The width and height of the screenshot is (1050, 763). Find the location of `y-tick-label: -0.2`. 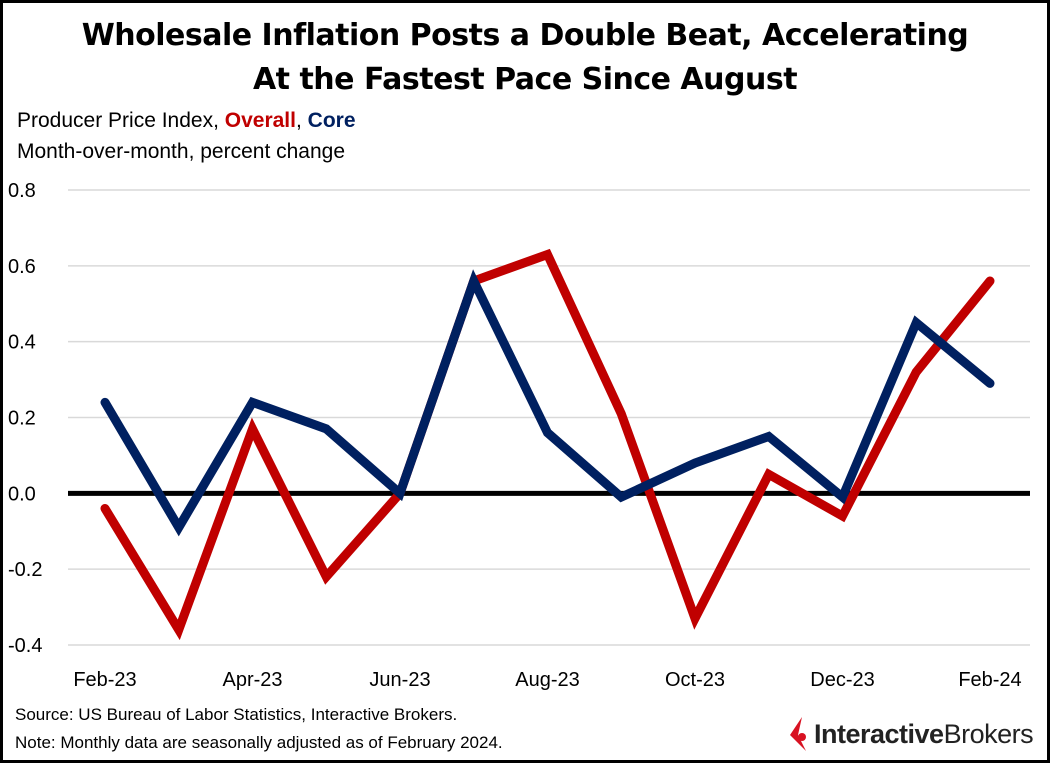

y-tick-label: -0.2 is located at coordinates (25, 570).